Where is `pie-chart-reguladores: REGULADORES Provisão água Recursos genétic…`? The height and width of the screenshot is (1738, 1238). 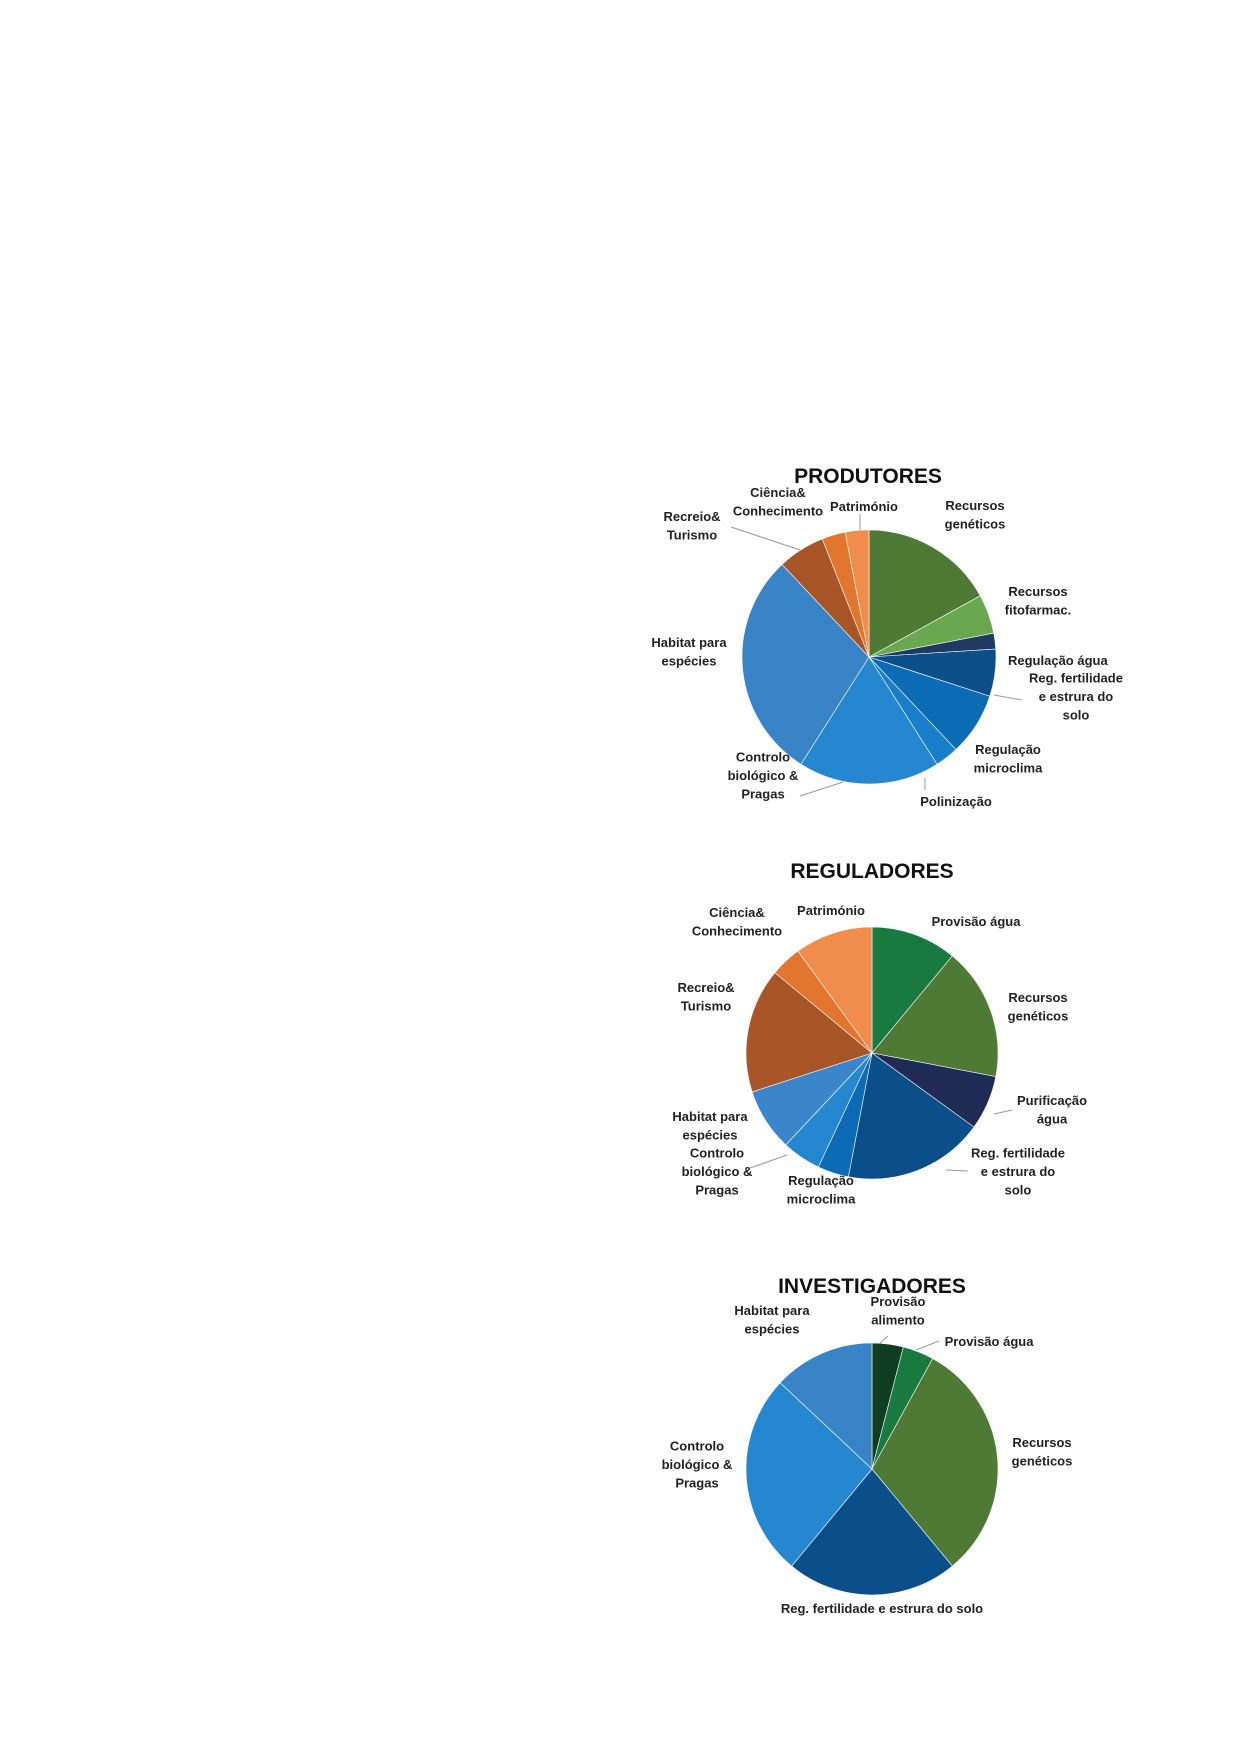 pie-chart-reguladores: REGULADORES Provisão água Recursos genétic… is located at coordinates (879, 1033).